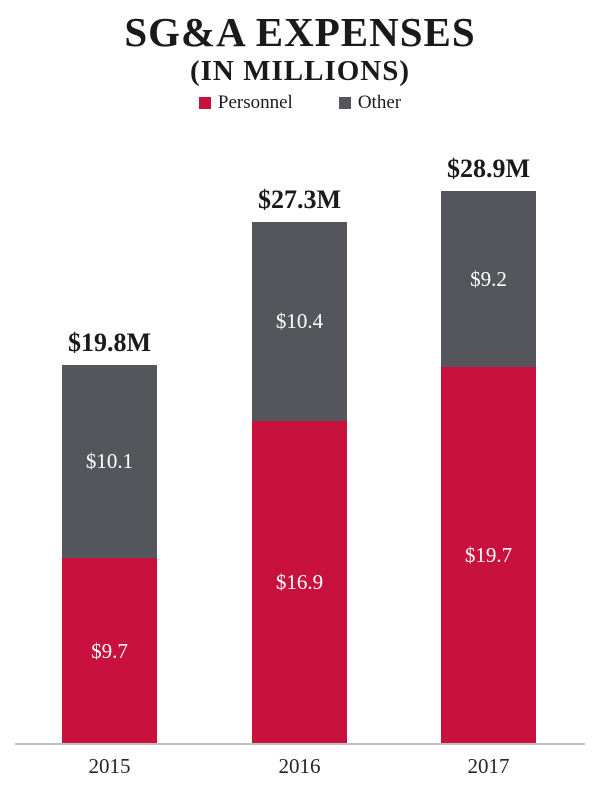  I want to click on segment-label-other-2015: $10.1, so click(109, 461).